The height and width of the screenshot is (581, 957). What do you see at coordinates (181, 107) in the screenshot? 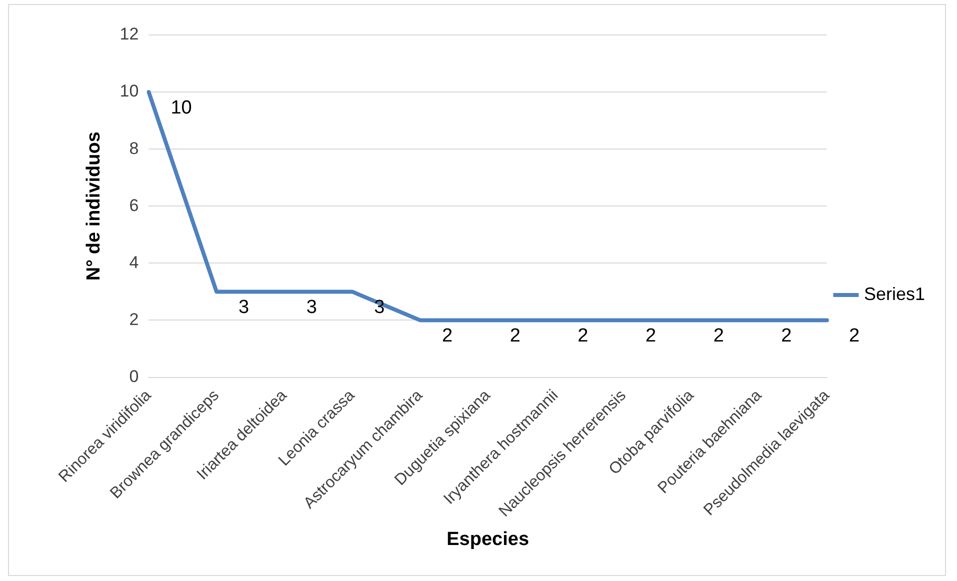
I see `data-label: 10` at bounding box center [181, 107].